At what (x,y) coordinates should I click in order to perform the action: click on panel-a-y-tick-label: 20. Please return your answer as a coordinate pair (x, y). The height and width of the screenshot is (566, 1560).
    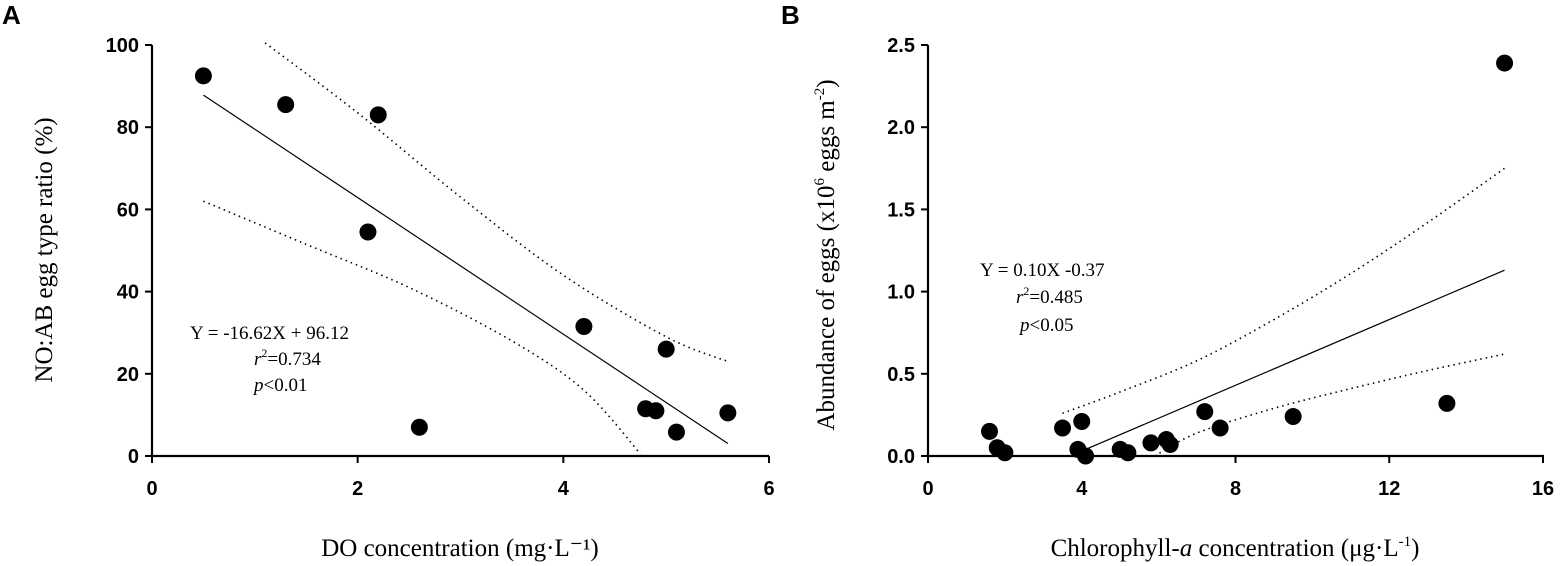
    Looking at the image, I should click on (128, 375).